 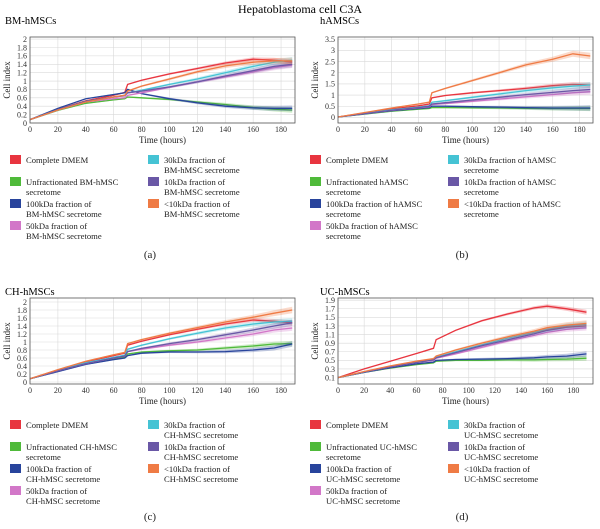 What do you see at coordinates (333, 50) in the screenshot?
I see `y-tick-label: 3` at bounding box center [333, 50].